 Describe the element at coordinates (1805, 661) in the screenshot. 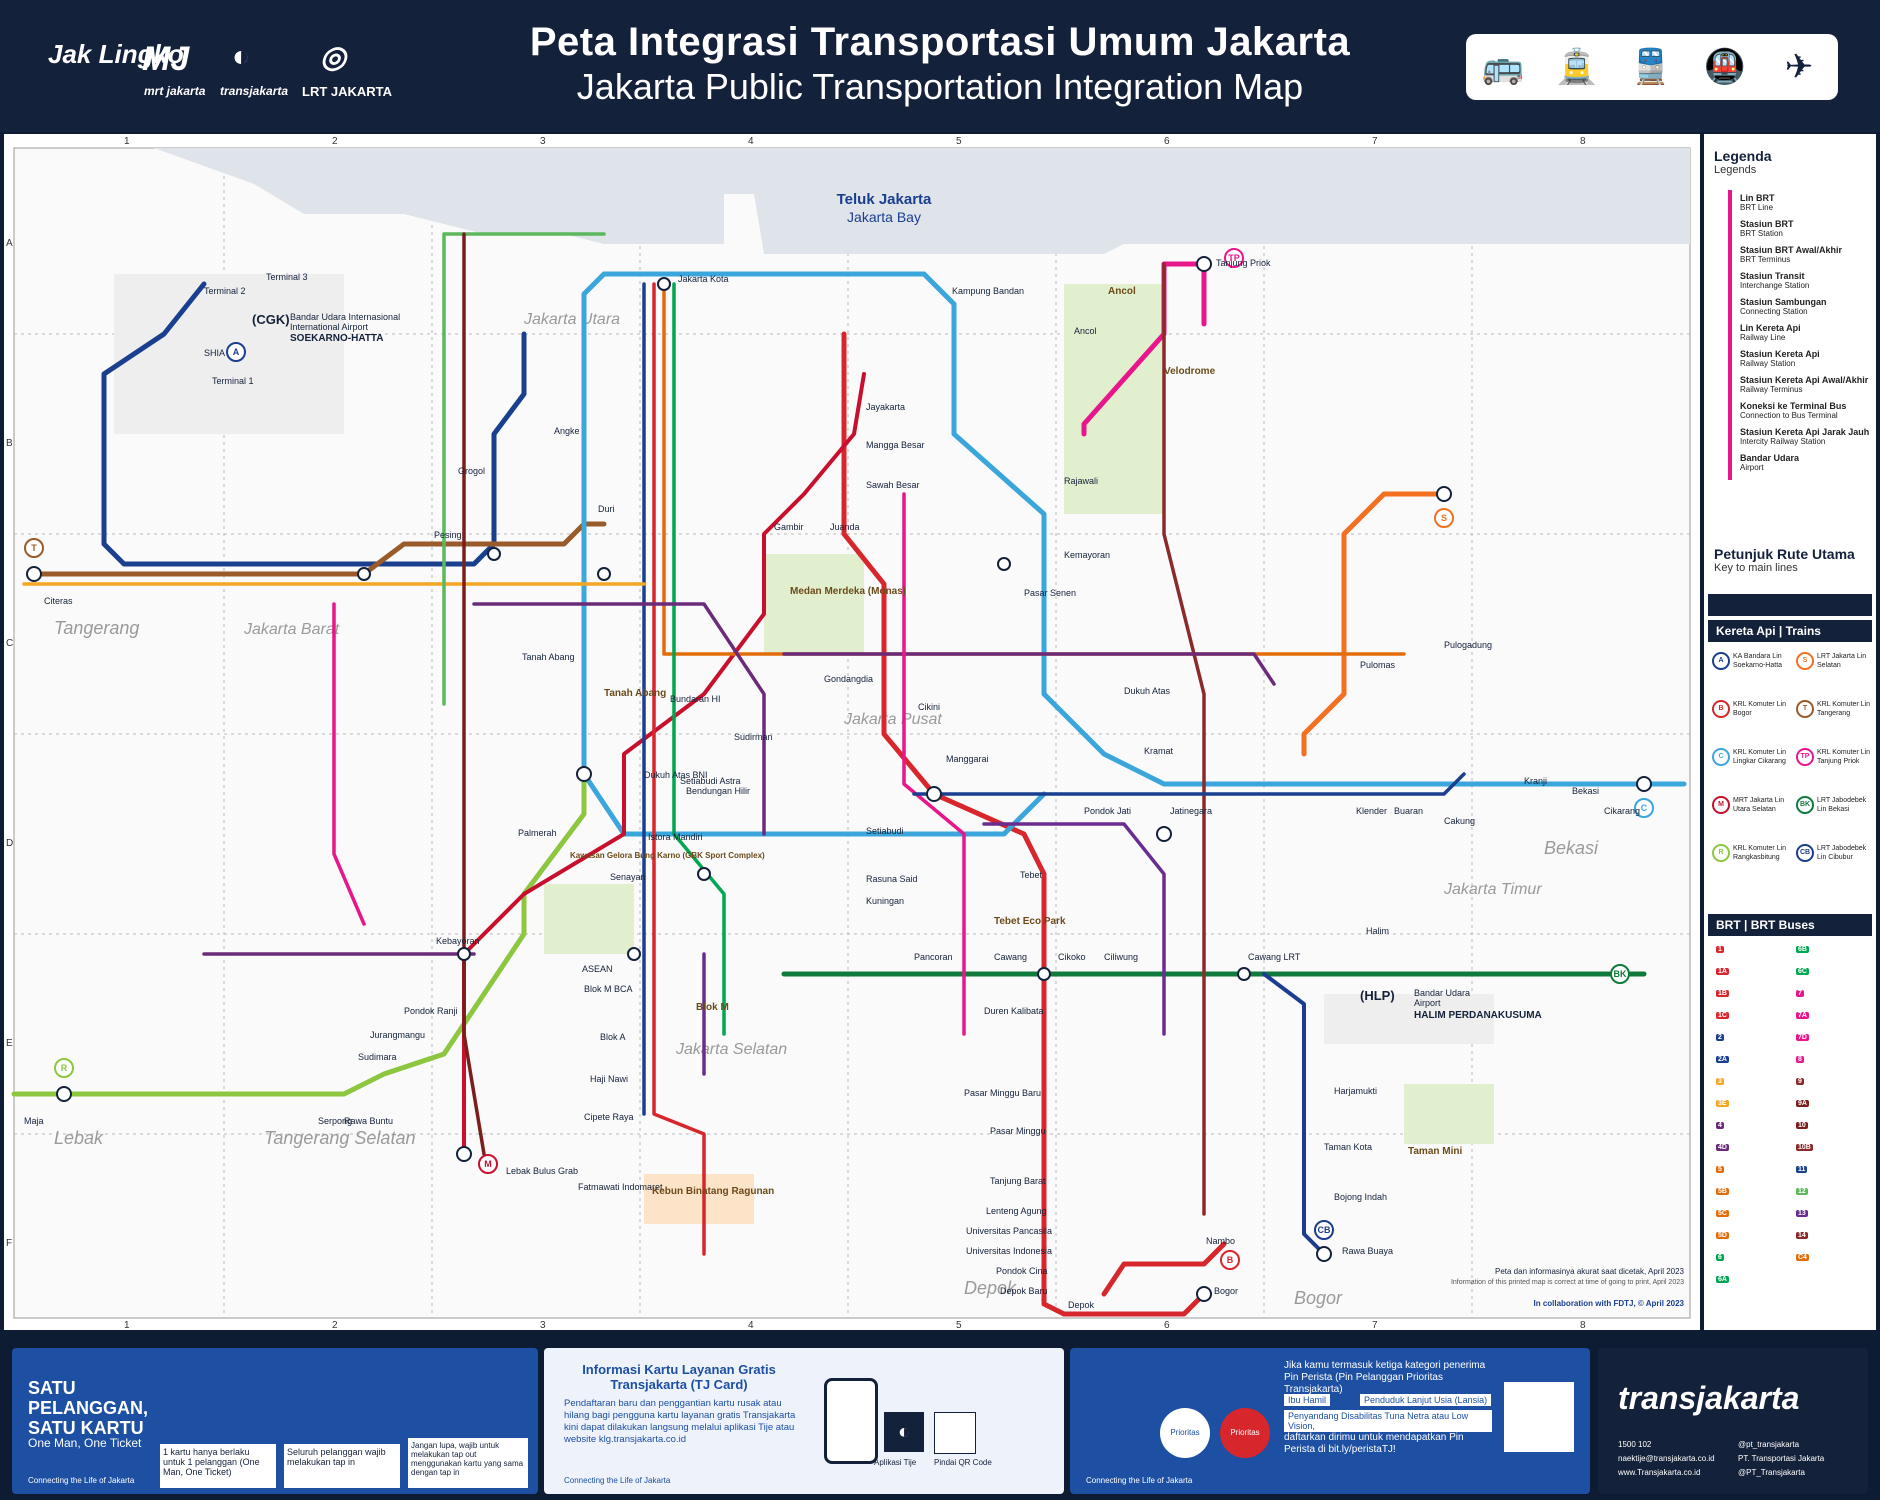

I see `train-line-badge: S` at that location.